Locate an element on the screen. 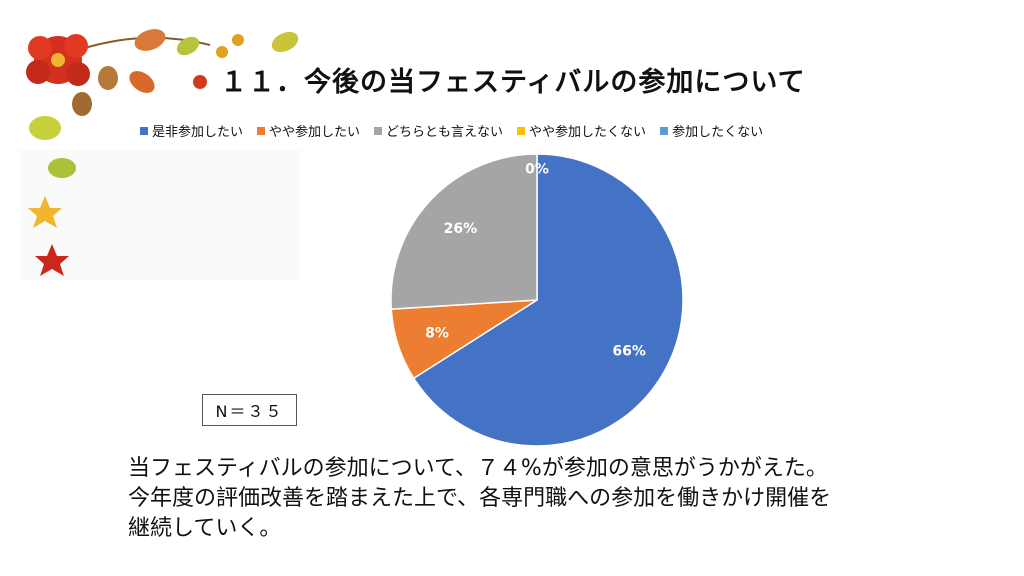  red-flower-icon is located at coordinates (58, 60).